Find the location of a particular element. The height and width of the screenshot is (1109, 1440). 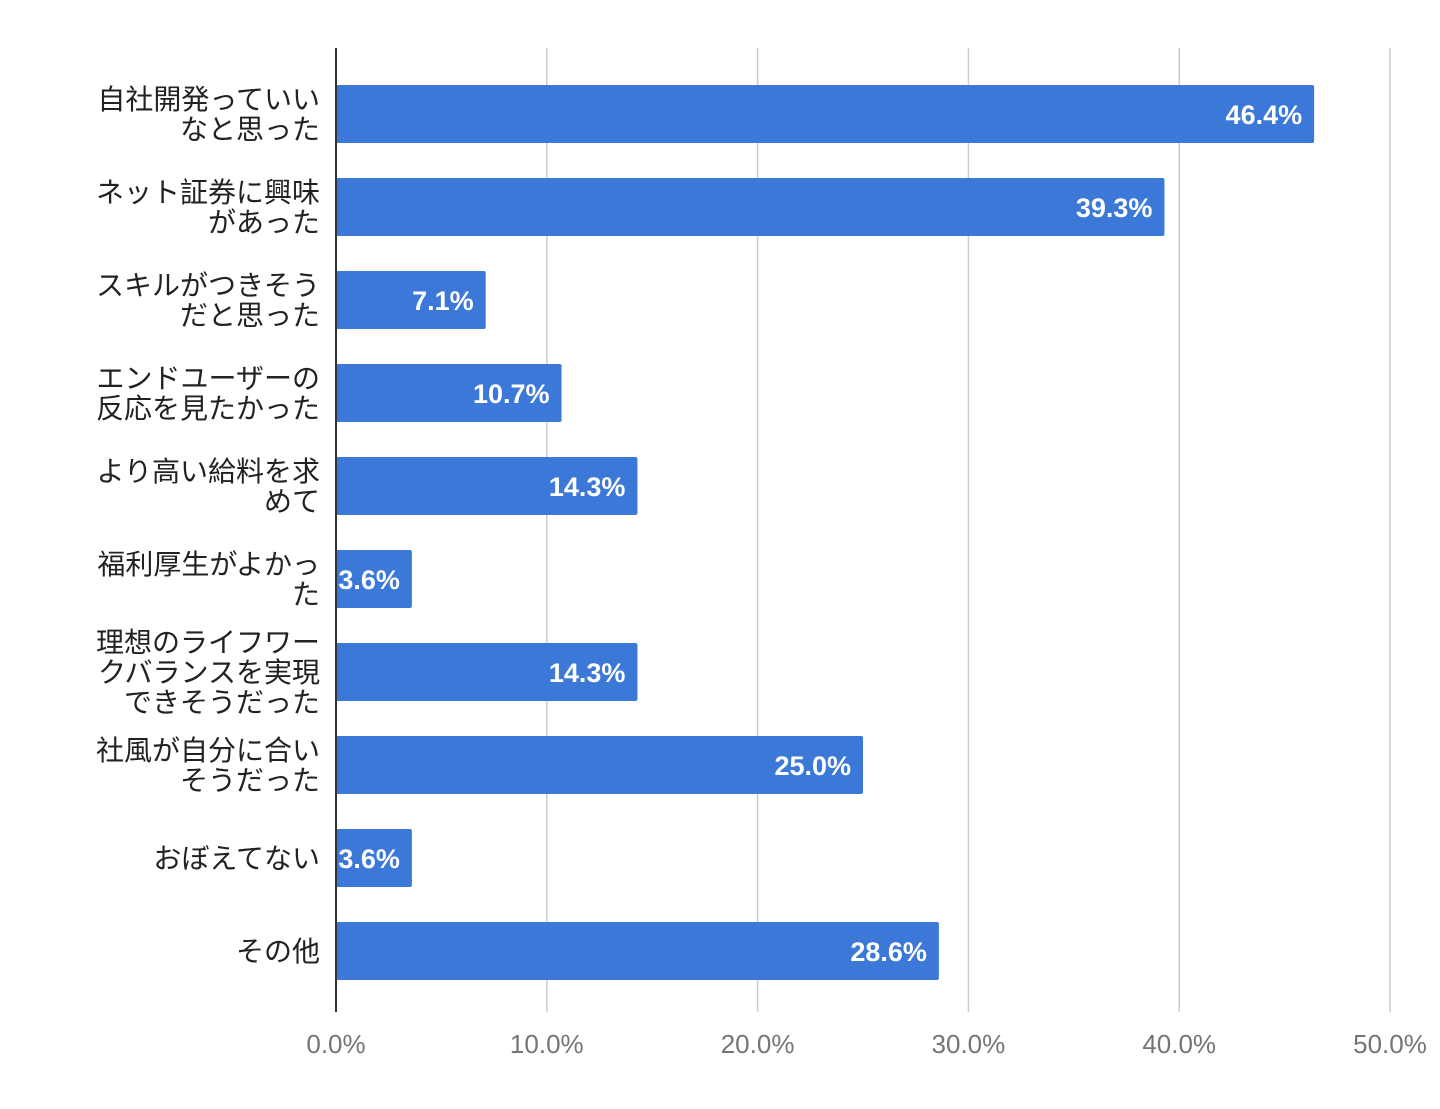

data-label: 10.7% is located at coordinates (511, 394).